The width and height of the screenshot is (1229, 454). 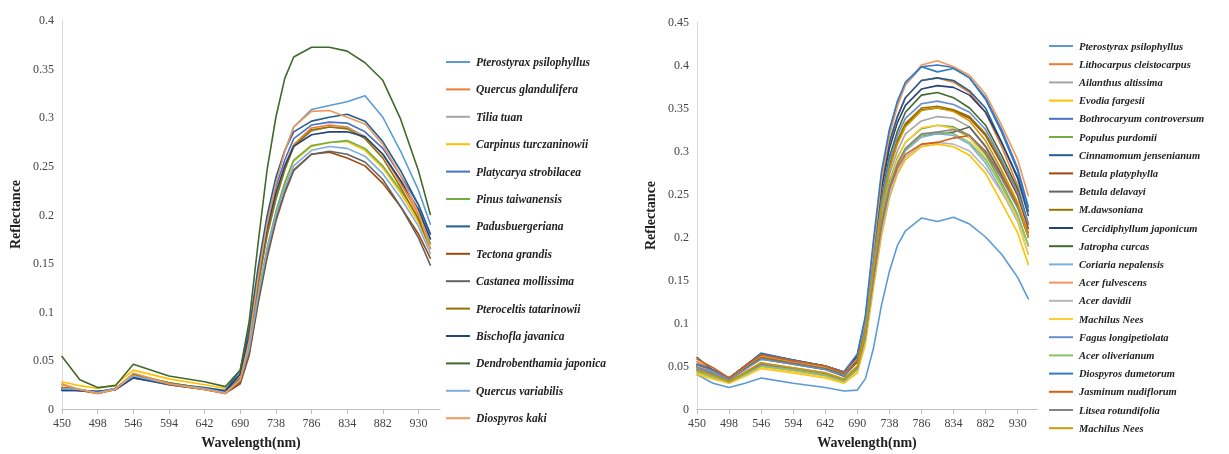 What do you see at coordinates (1116, 355) in the screenshot?
I see `legend-label: Acer oliverianum` at bounding box center [1116, 355].